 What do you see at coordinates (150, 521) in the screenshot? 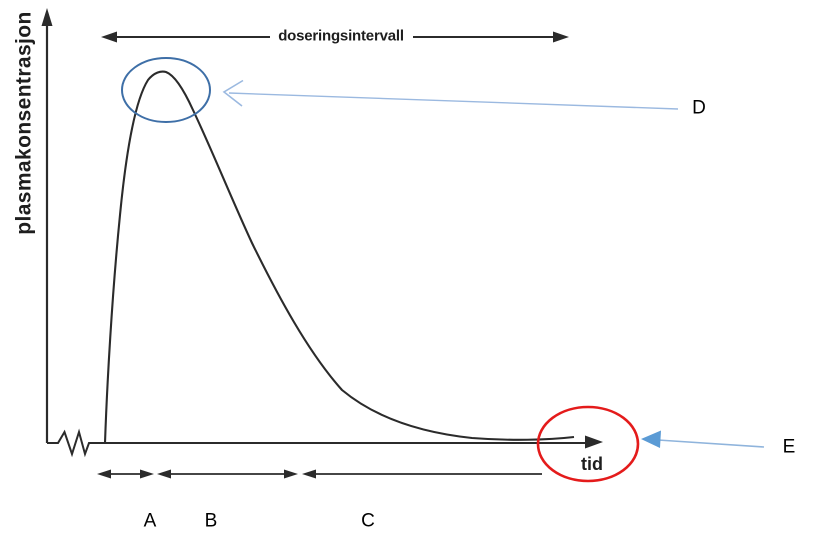
I see `segment-label-a: A` at bounding box center [150, 521].